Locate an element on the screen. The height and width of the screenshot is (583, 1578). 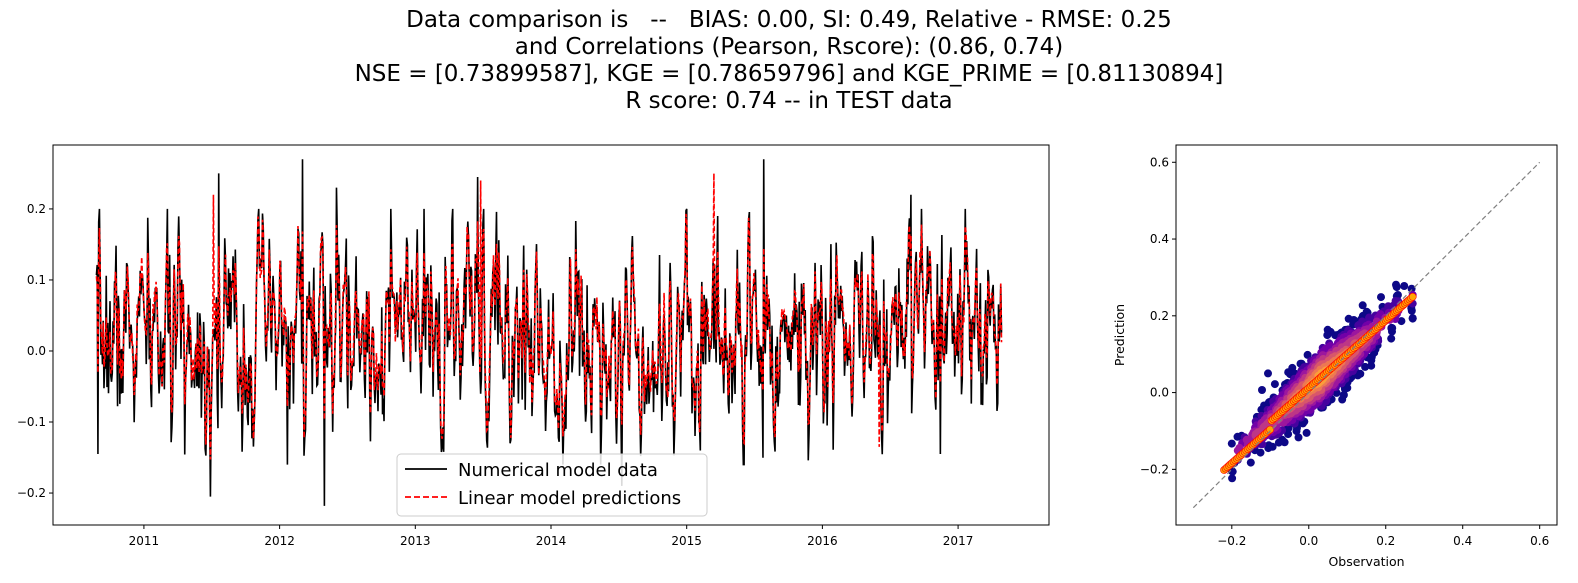
x-tick-label: 2017 is located at coordinates (958, 541).